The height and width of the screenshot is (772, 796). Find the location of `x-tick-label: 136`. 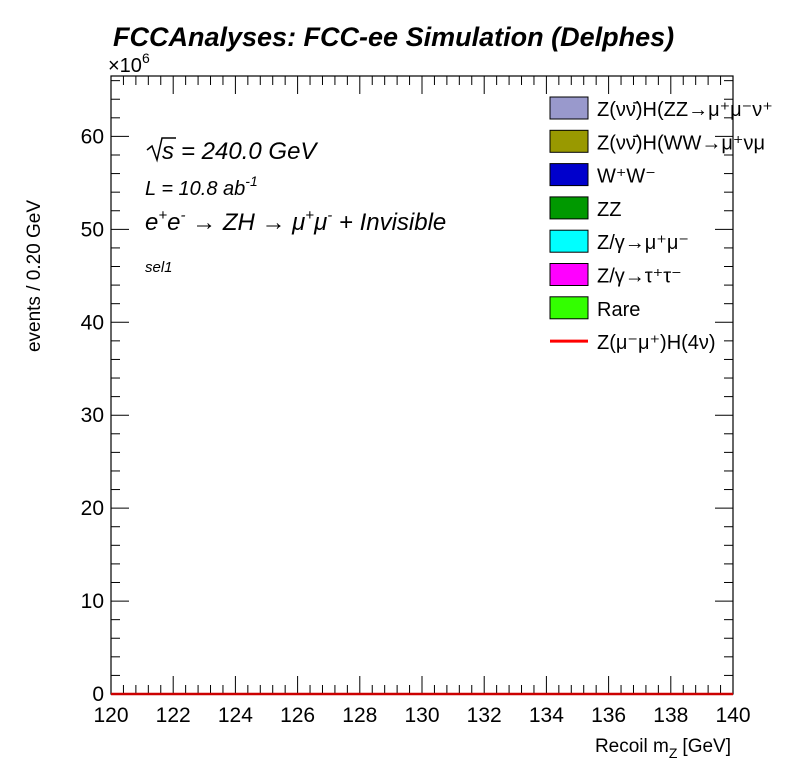

x-tick-label: 136 is located at coordinates (608, 715).